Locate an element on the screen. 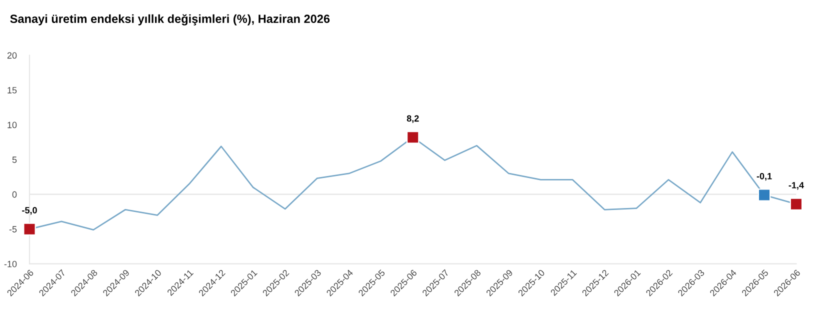  y-tick-label: -5 is located at coordinates (13, 229).